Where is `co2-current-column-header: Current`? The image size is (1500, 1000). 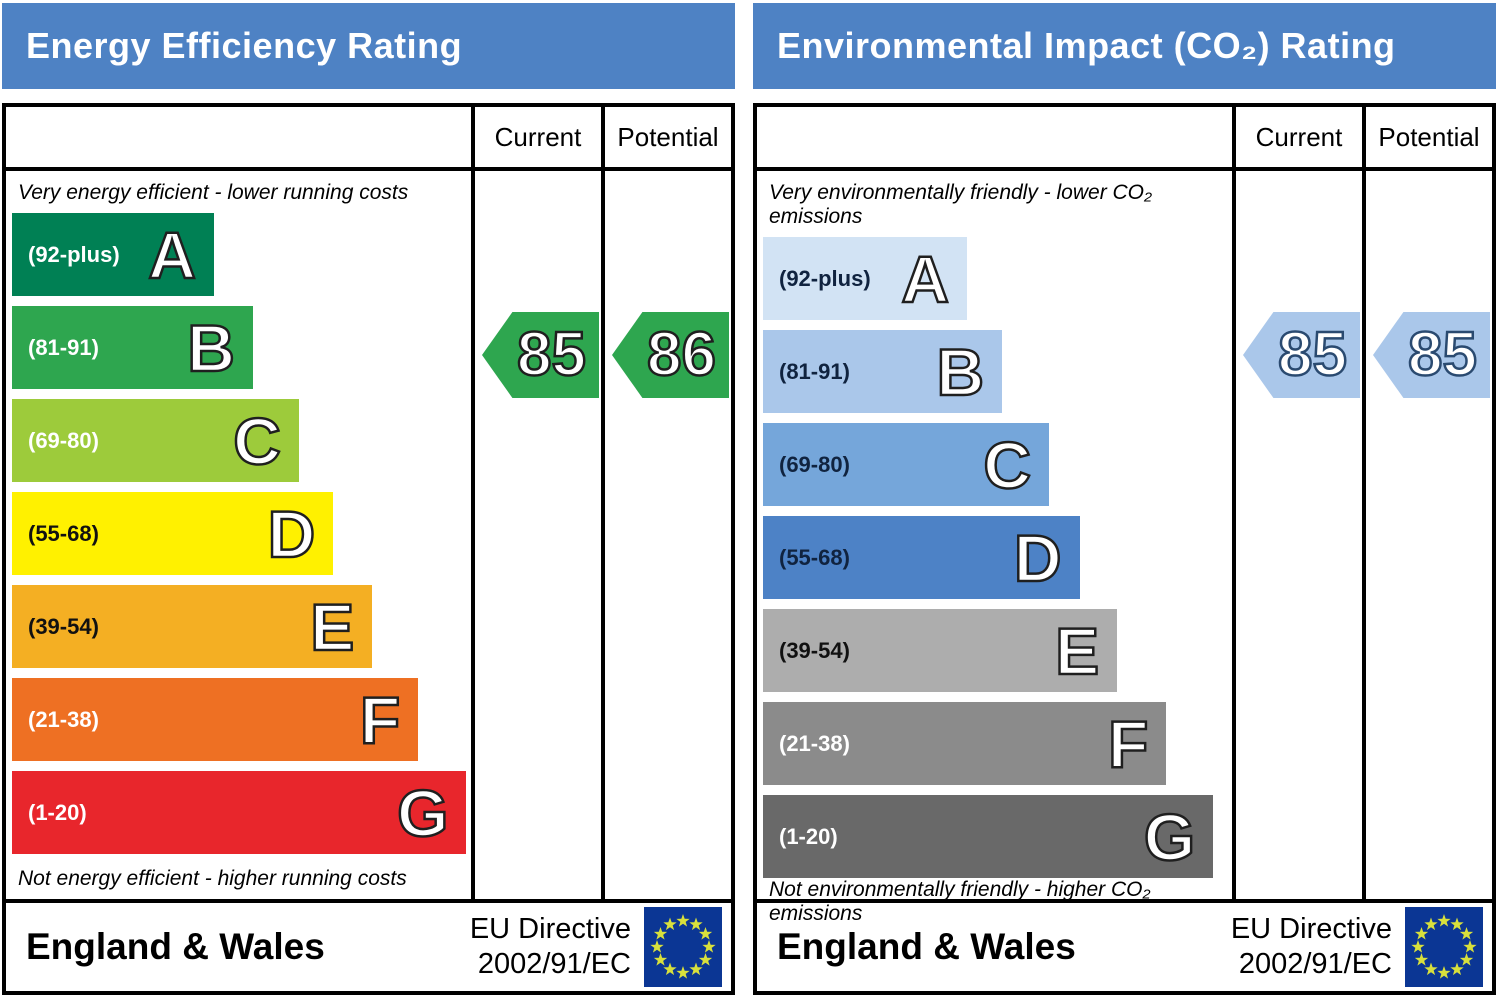
co2-current-column-header: Current is located at coordinates (1297, 137).